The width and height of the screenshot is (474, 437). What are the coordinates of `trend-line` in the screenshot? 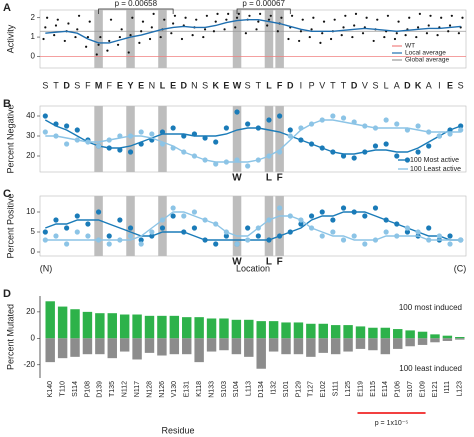 It's located at (253, 141).